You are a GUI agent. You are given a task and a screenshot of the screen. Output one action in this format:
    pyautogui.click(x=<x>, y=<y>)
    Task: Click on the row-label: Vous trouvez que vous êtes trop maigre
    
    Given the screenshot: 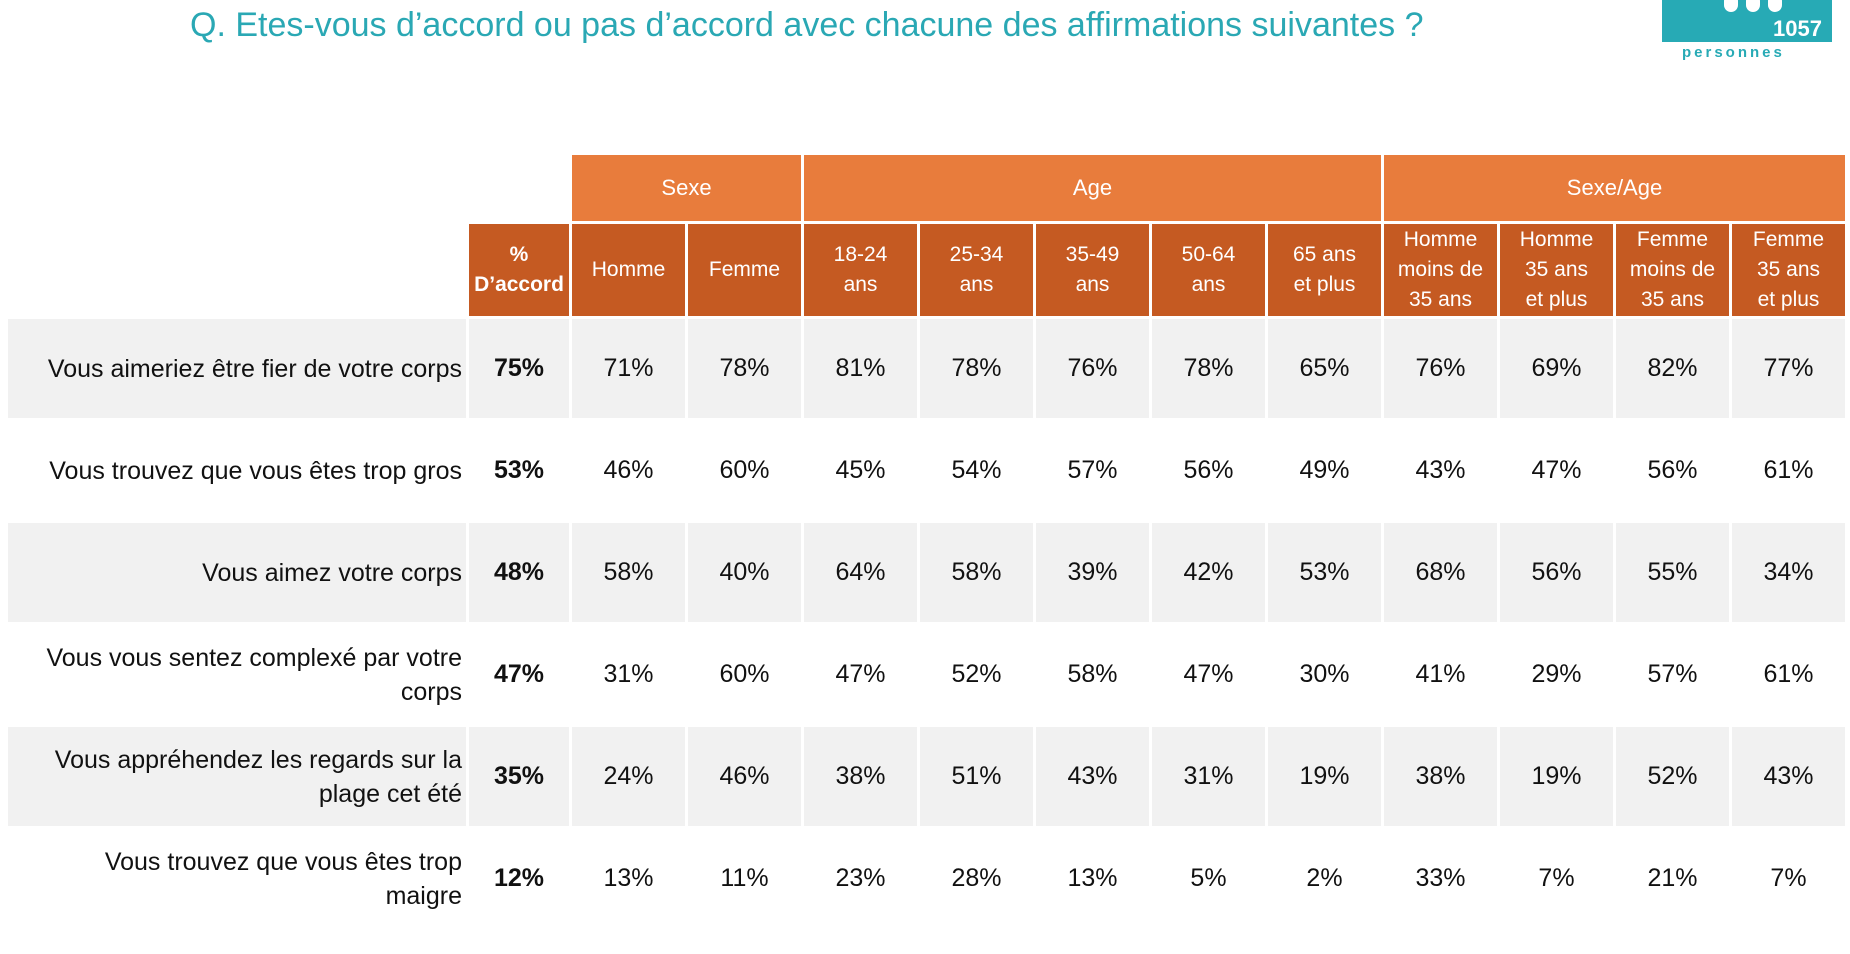 What is the action you would take?
    pyautogui.click(x=237, y=878)
    